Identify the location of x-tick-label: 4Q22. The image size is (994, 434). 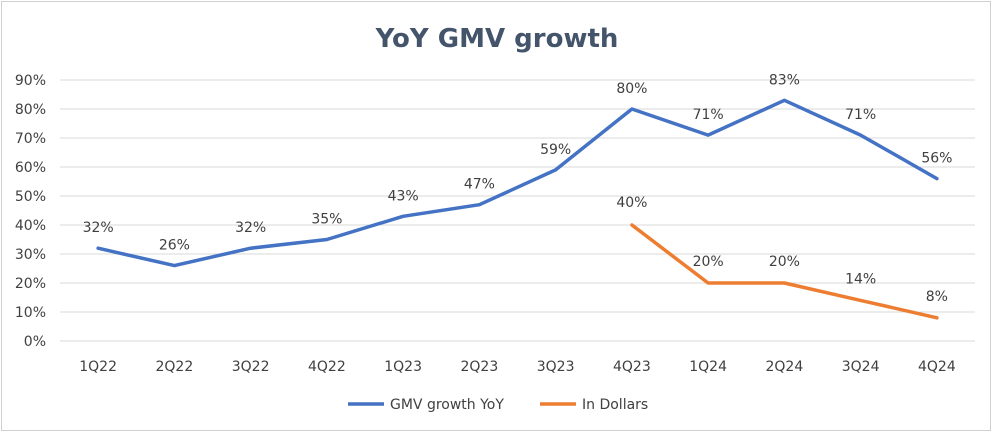
(327, 367).